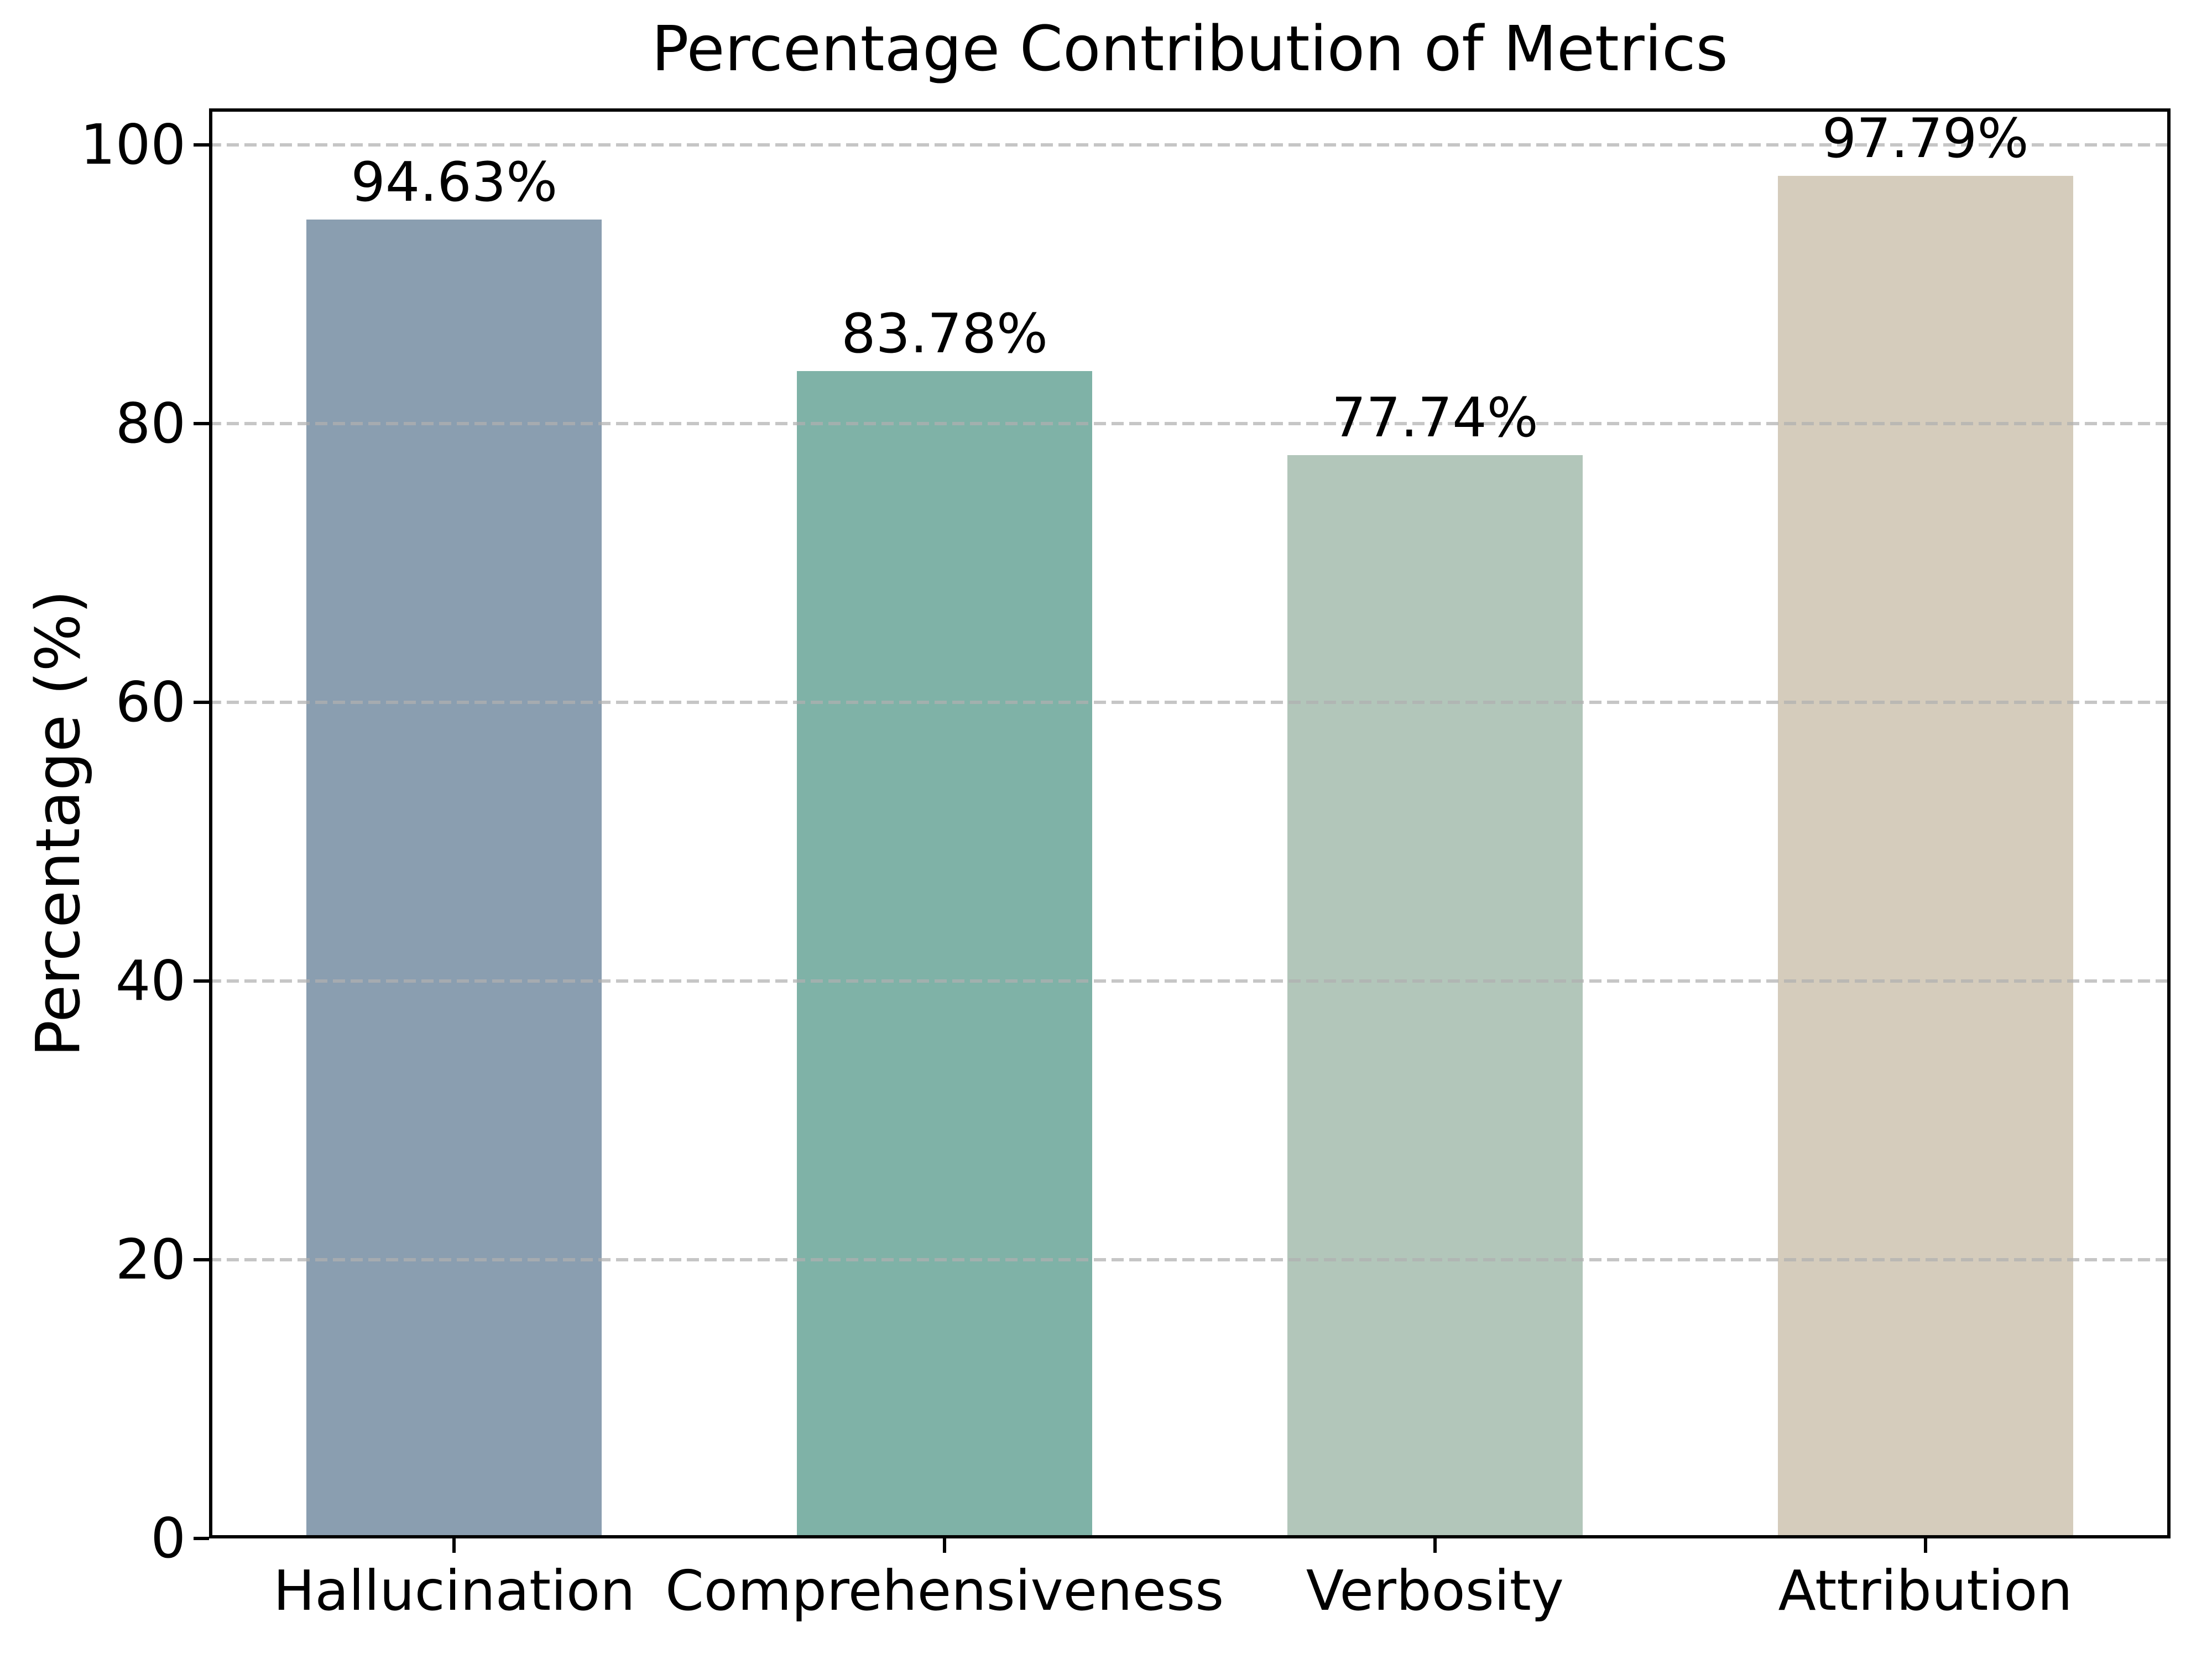  I want to click on y-tick-label: 60, so click(151, 702).